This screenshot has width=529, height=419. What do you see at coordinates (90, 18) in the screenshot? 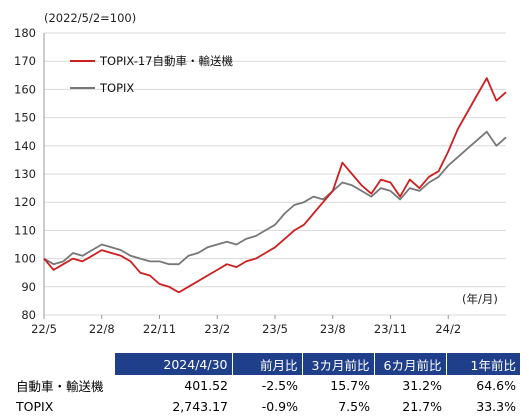
I see `chart-note: (2022/5/2=100)` at bounding box center [90, 18].